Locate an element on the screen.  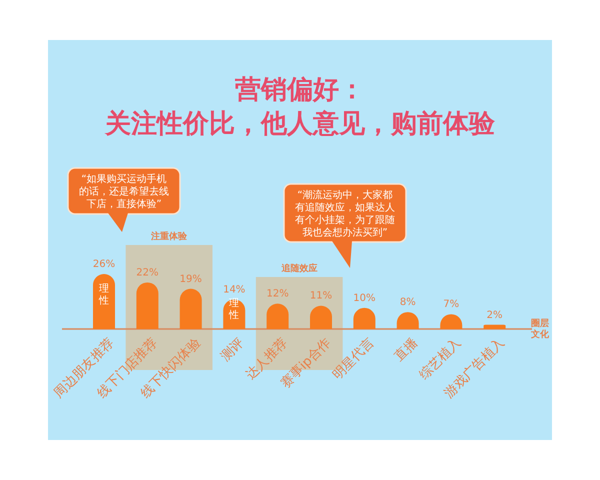
data-label: 8% is located at coordinates (408, 302).